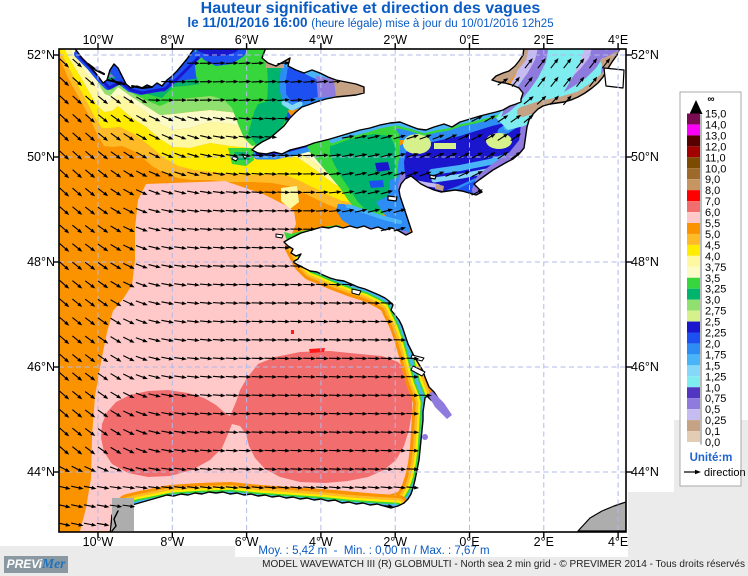 The width and height of the screenshot is (748, 576). I want to click on svg-text: 0,0, so click(712, 443).